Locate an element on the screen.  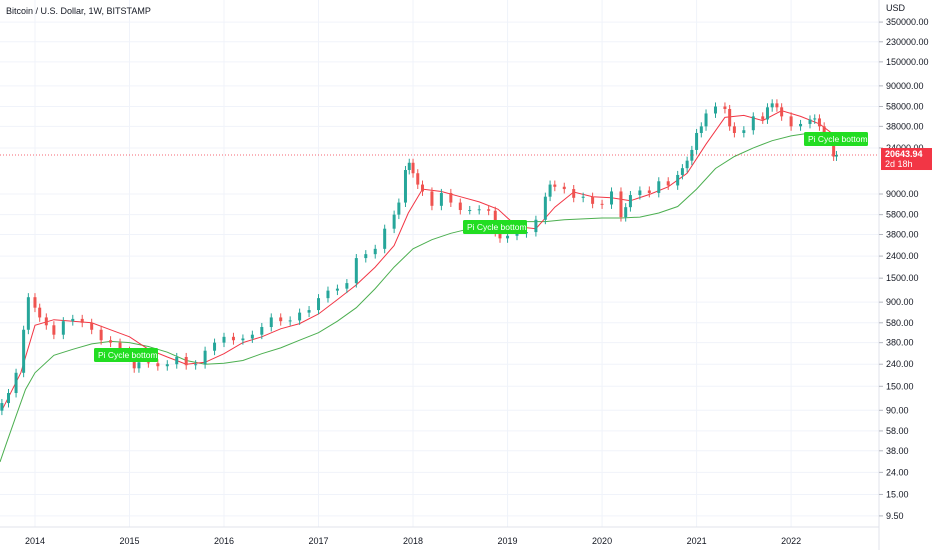
x-tick-label: 2019 is located at coordinates (508, 541).